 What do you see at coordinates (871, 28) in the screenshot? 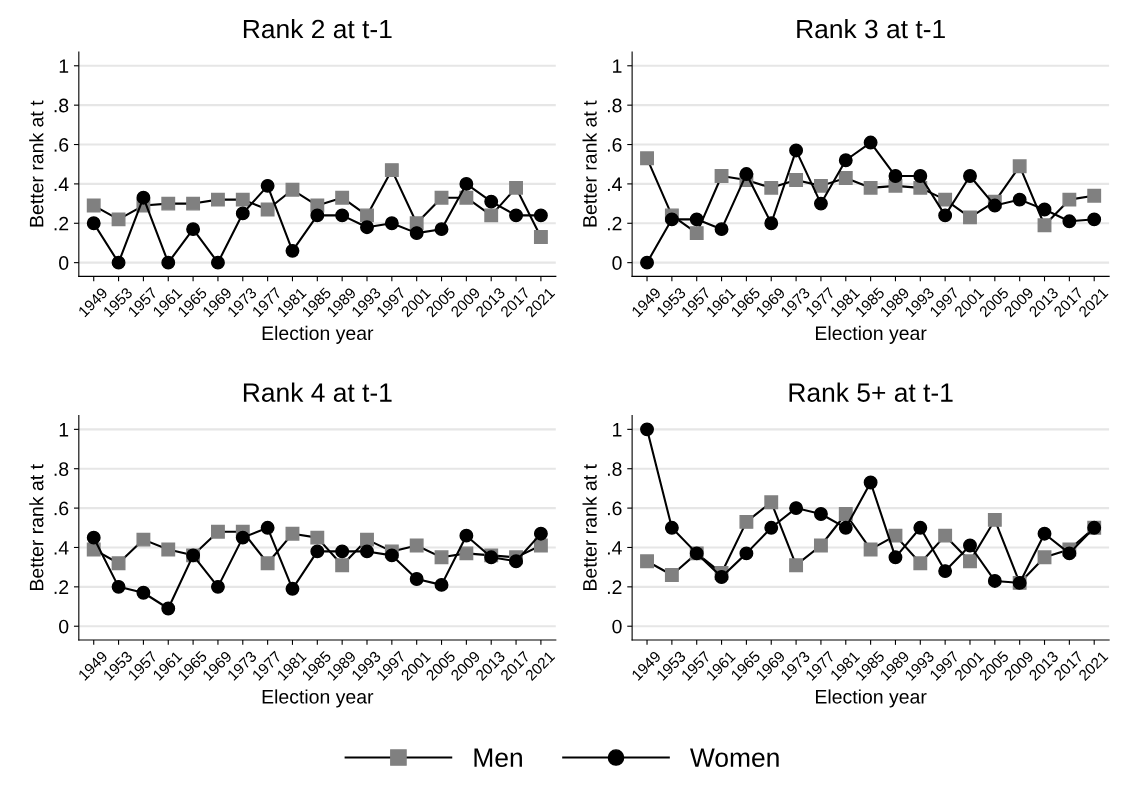
I see `chart-title: Rank 3 at t-1` at bounding box center [871, 28].